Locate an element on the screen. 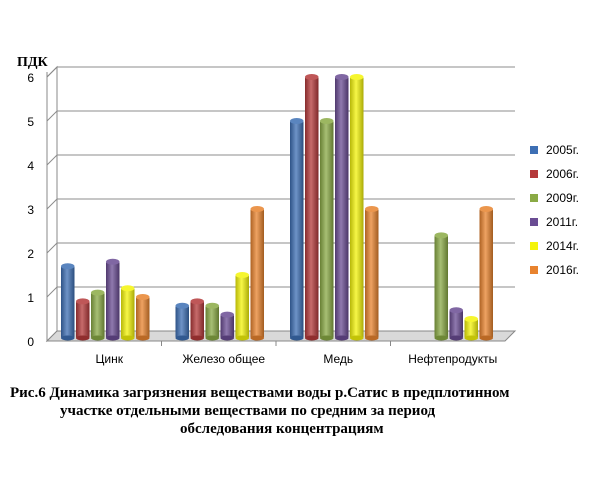 This screenshot has width=605, height=479. y-tick-label: 2 is located at coordinates (30, 254).